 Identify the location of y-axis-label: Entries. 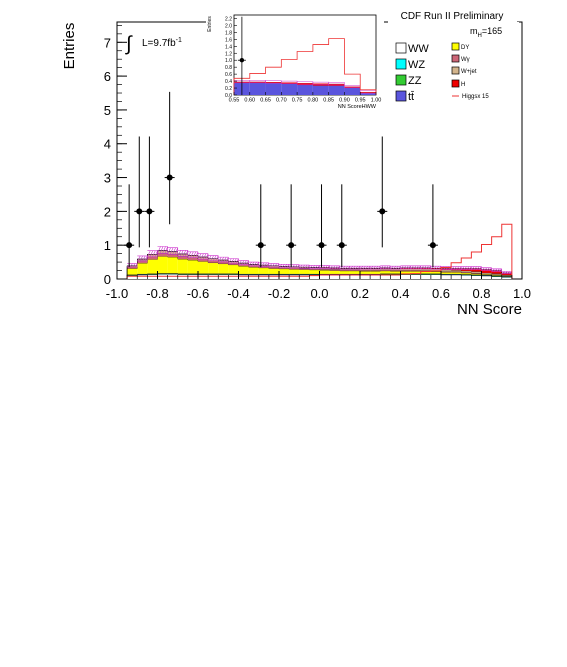
(69, 46).